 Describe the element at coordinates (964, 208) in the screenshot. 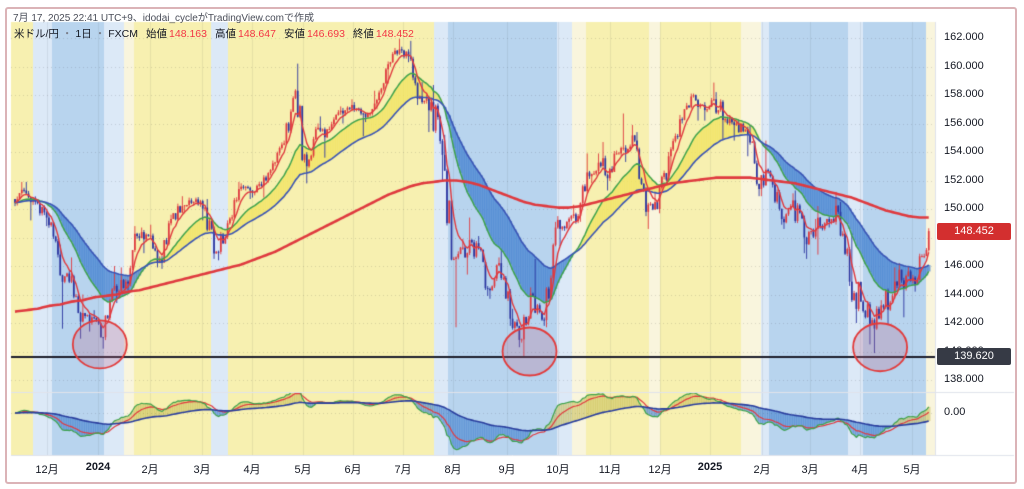

I see `price-axis-label: 150.000` at that location.